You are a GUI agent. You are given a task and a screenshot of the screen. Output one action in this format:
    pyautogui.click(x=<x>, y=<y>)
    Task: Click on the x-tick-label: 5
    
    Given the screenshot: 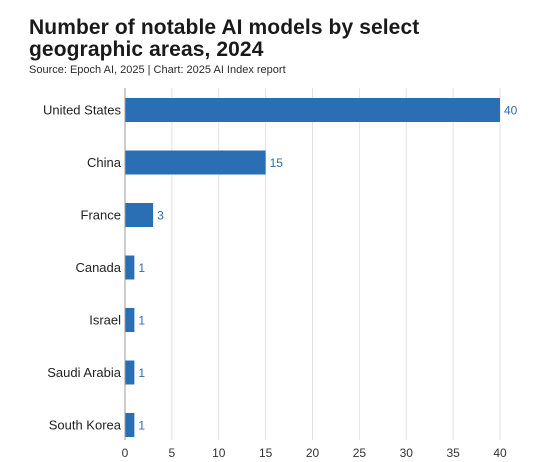 What is the action you would take?
    pyautogui.click(x=172, y=453)
    